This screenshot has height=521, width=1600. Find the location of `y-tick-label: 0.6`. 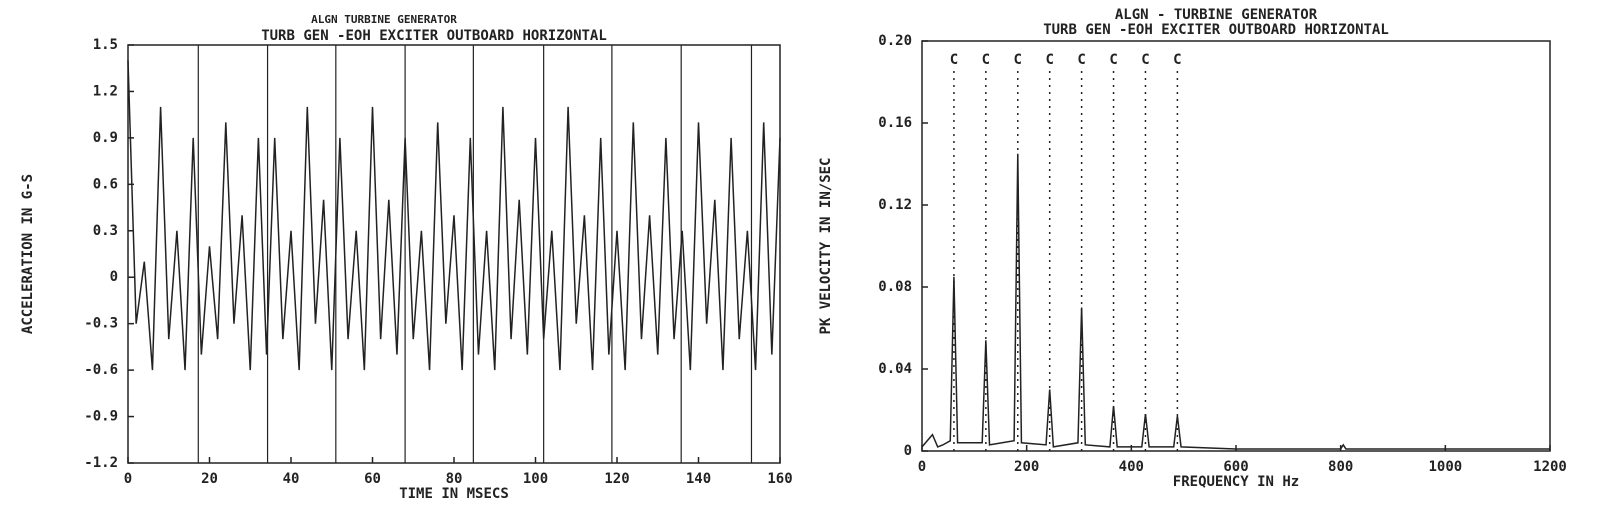

y-tick-label: 0.6 is located at coordinates (105, 184).